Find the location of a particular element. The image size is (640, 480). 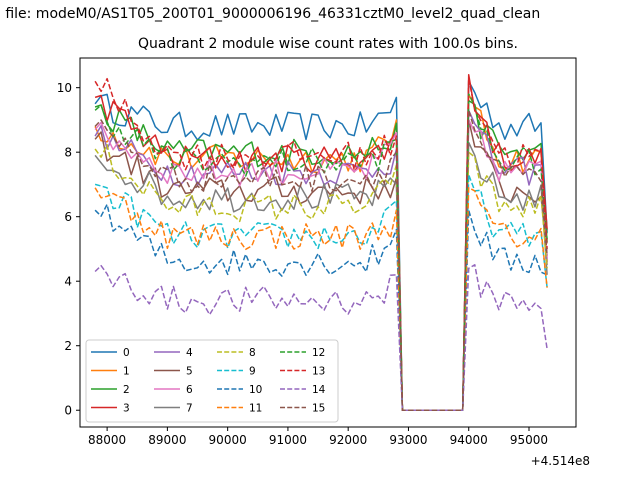

legend-label-6: 6 is located at coordinates (189, 390).